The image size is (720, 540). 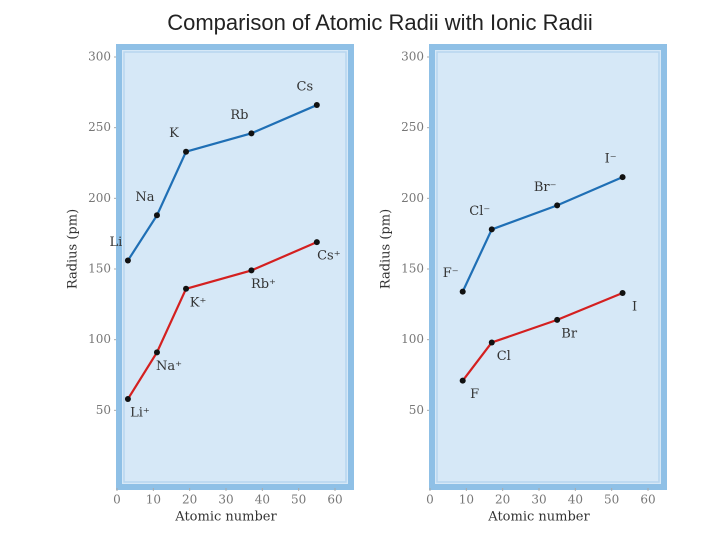 What do you see at coordinates (451, 273) in the screenshot?
I see `point-label: F⁻` at bounding box center [451, 273].